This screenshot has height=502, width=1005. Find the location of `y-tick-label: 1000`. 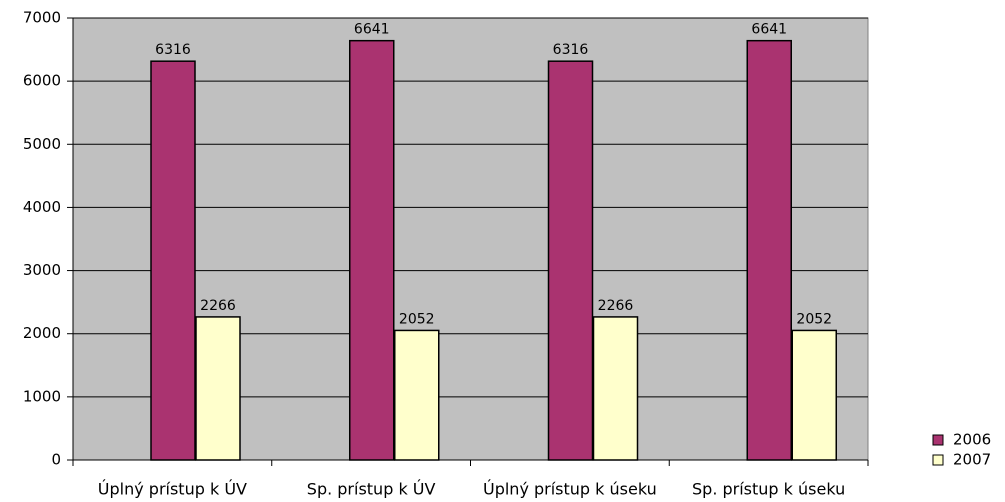

y-tick-label: 1000 is located at coordinates (42, 396).